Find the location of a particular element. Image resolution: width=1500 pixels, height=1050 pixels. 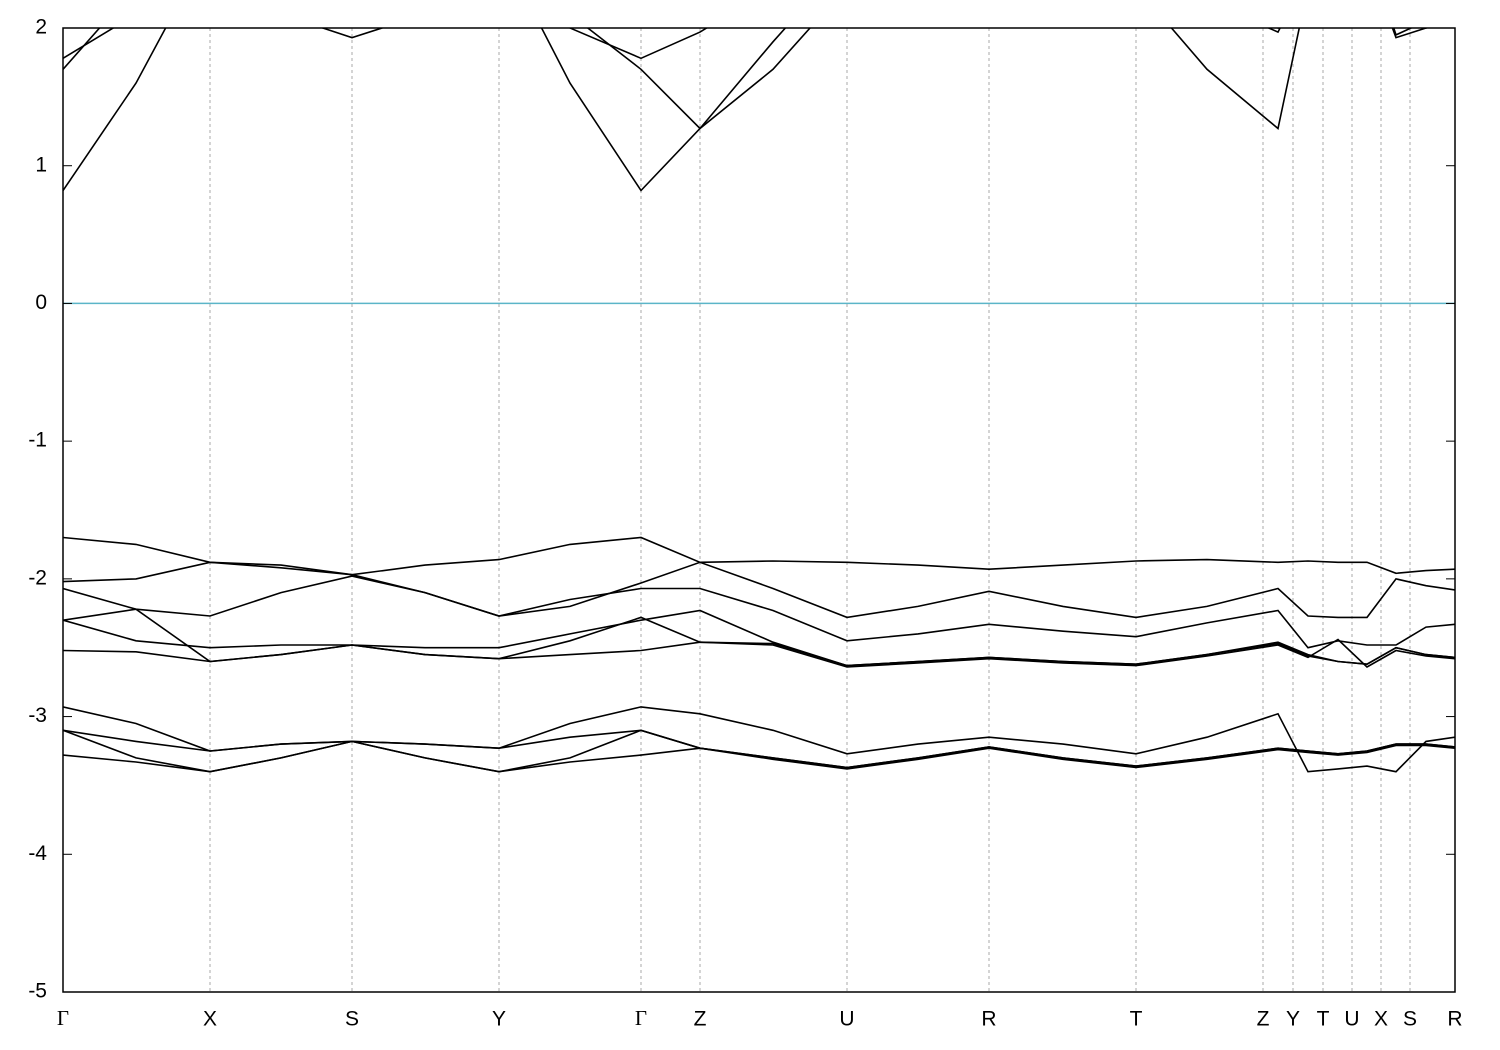

y-tick-label: -5 is located at coordinates (37, 991).